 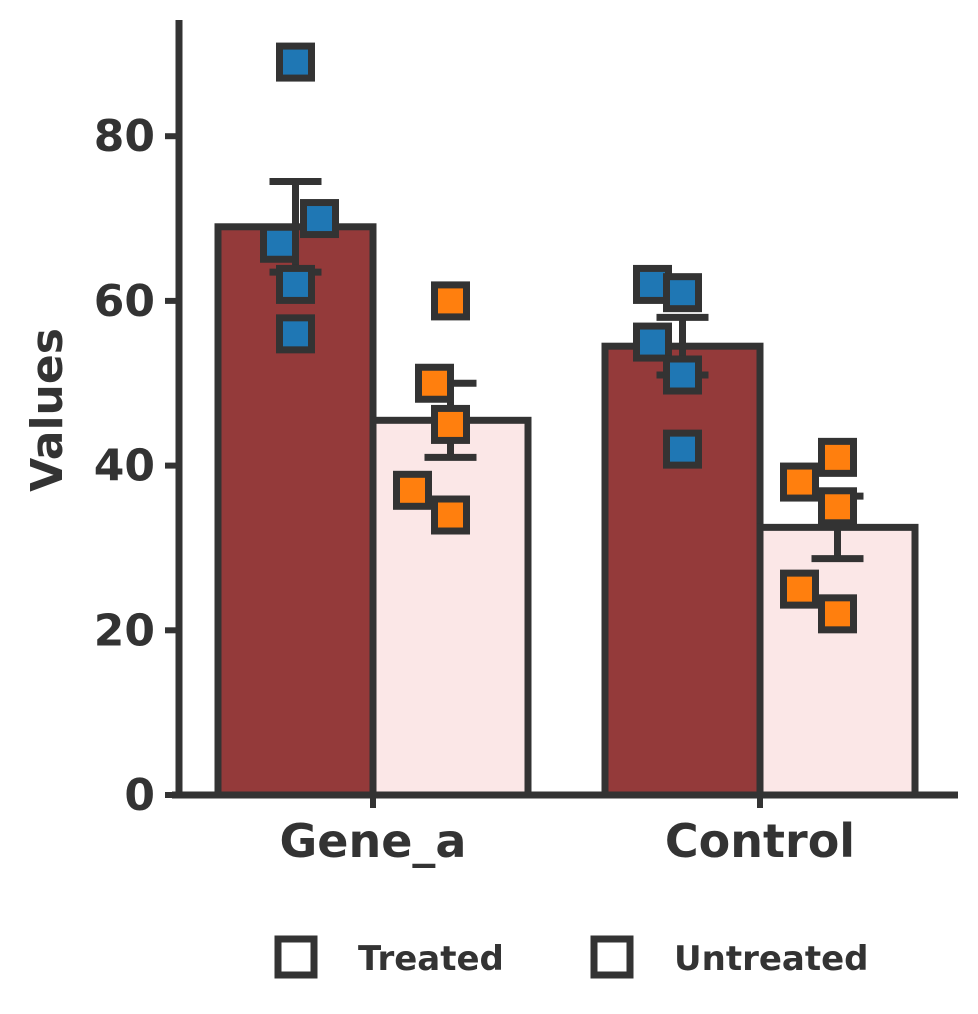 I want to click on y-tick-label: 40, so click(x=124, y=466).